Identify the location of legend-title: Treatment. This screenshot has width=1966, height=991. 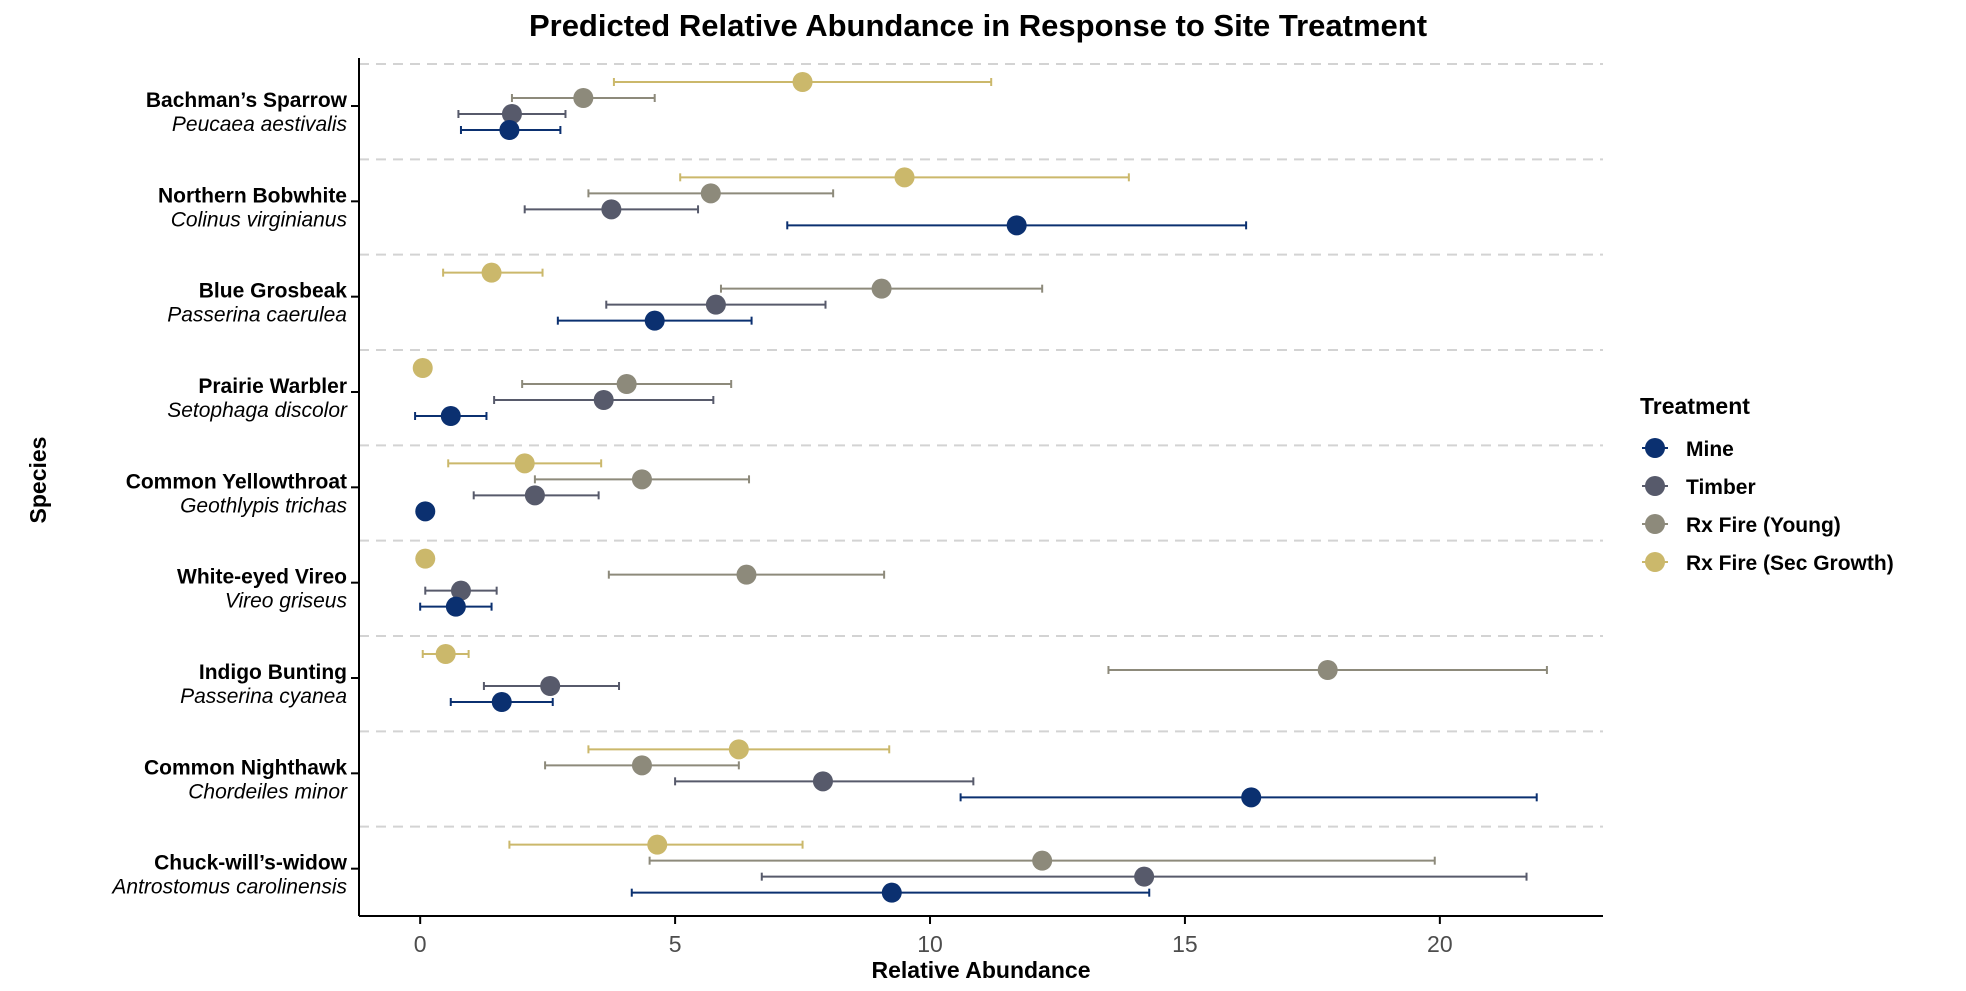
(1695, 406).